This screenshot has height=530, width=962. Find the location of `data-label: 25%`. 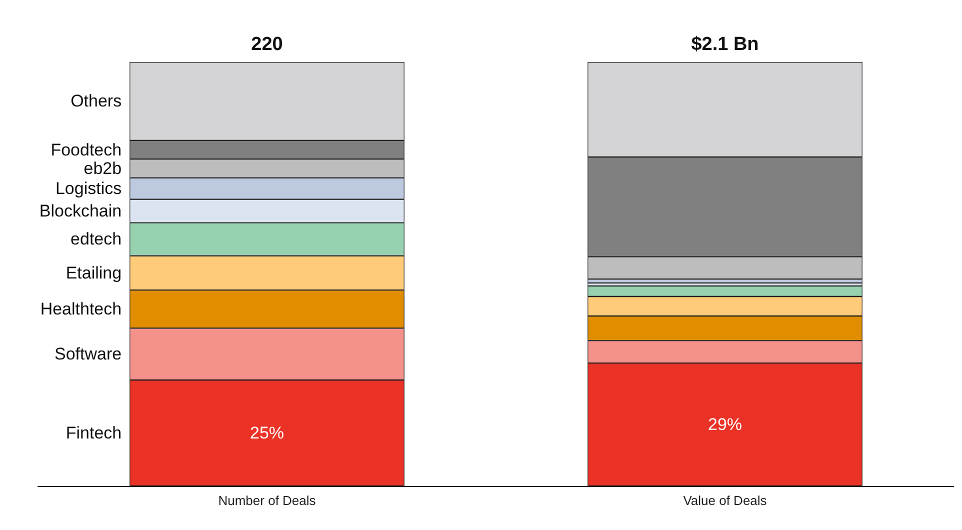

data-label: 25% is located at coordinates (267, 433).